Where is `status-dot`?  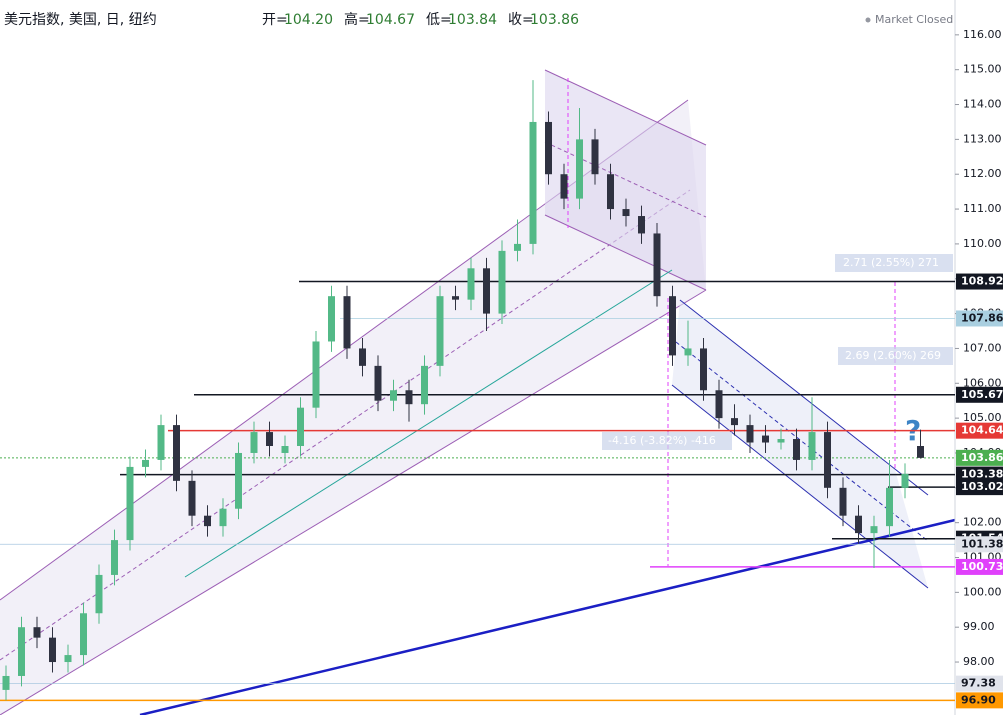 status-dot is located at coordinates (868, 20).